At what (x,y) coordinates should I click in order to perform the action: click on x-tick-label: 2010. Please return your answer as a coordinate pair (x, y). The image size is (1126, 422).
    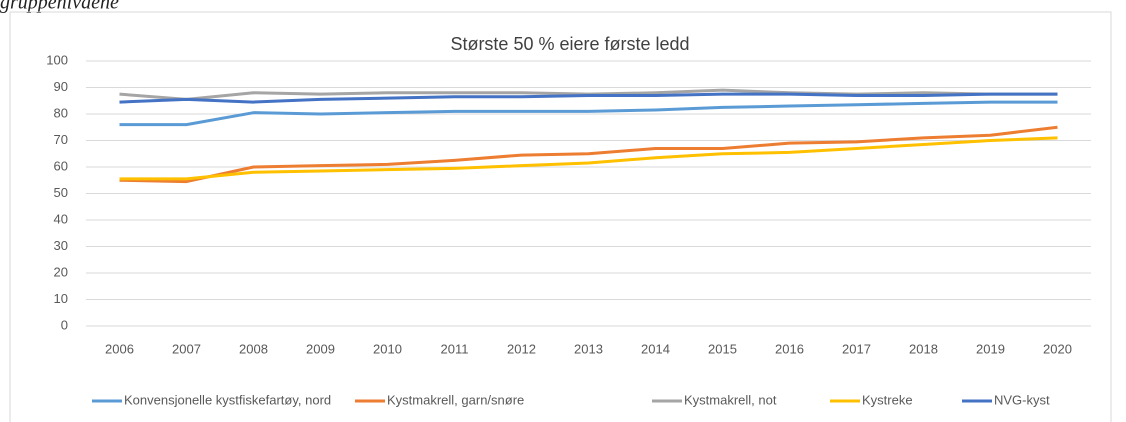
    Looking at the image, I should click on (387, 348).